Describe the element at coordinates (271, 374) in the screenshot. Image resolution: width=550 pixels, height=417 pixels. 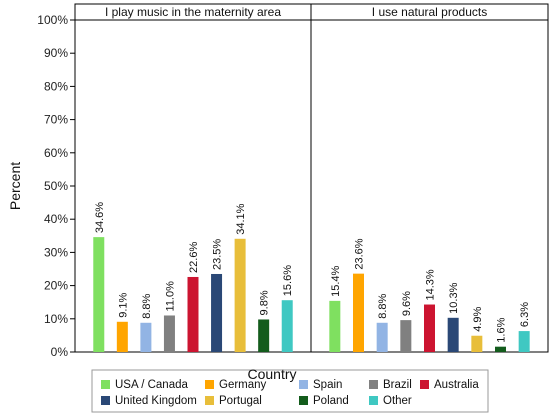
I see `legend-title: Country` at that location.